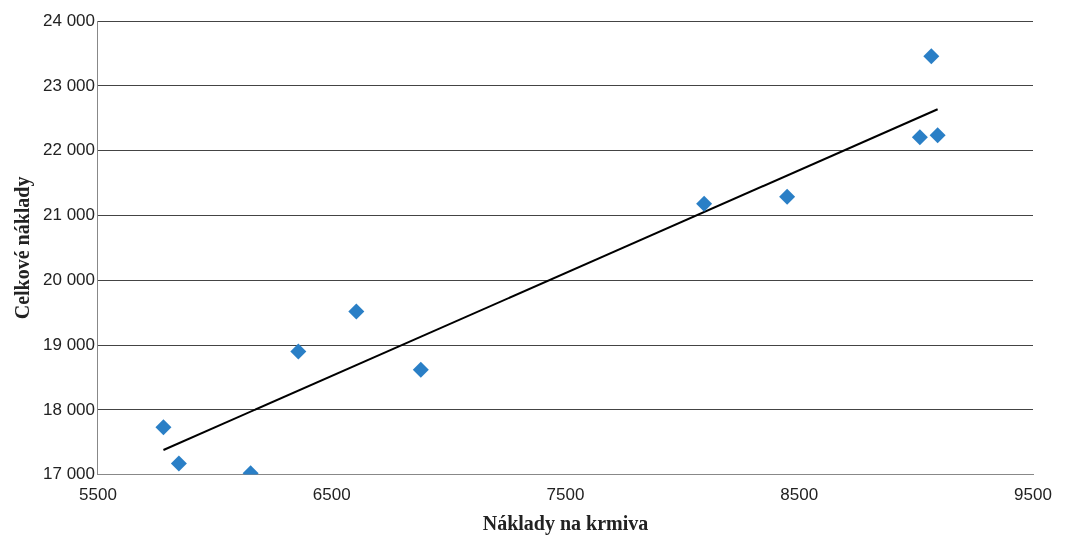 The image size is (1066, 549). What do you see at coordinates (69, 409) in the screenshot?
I see `y-tick-label: 18 000` at bounding box center [69, 409].